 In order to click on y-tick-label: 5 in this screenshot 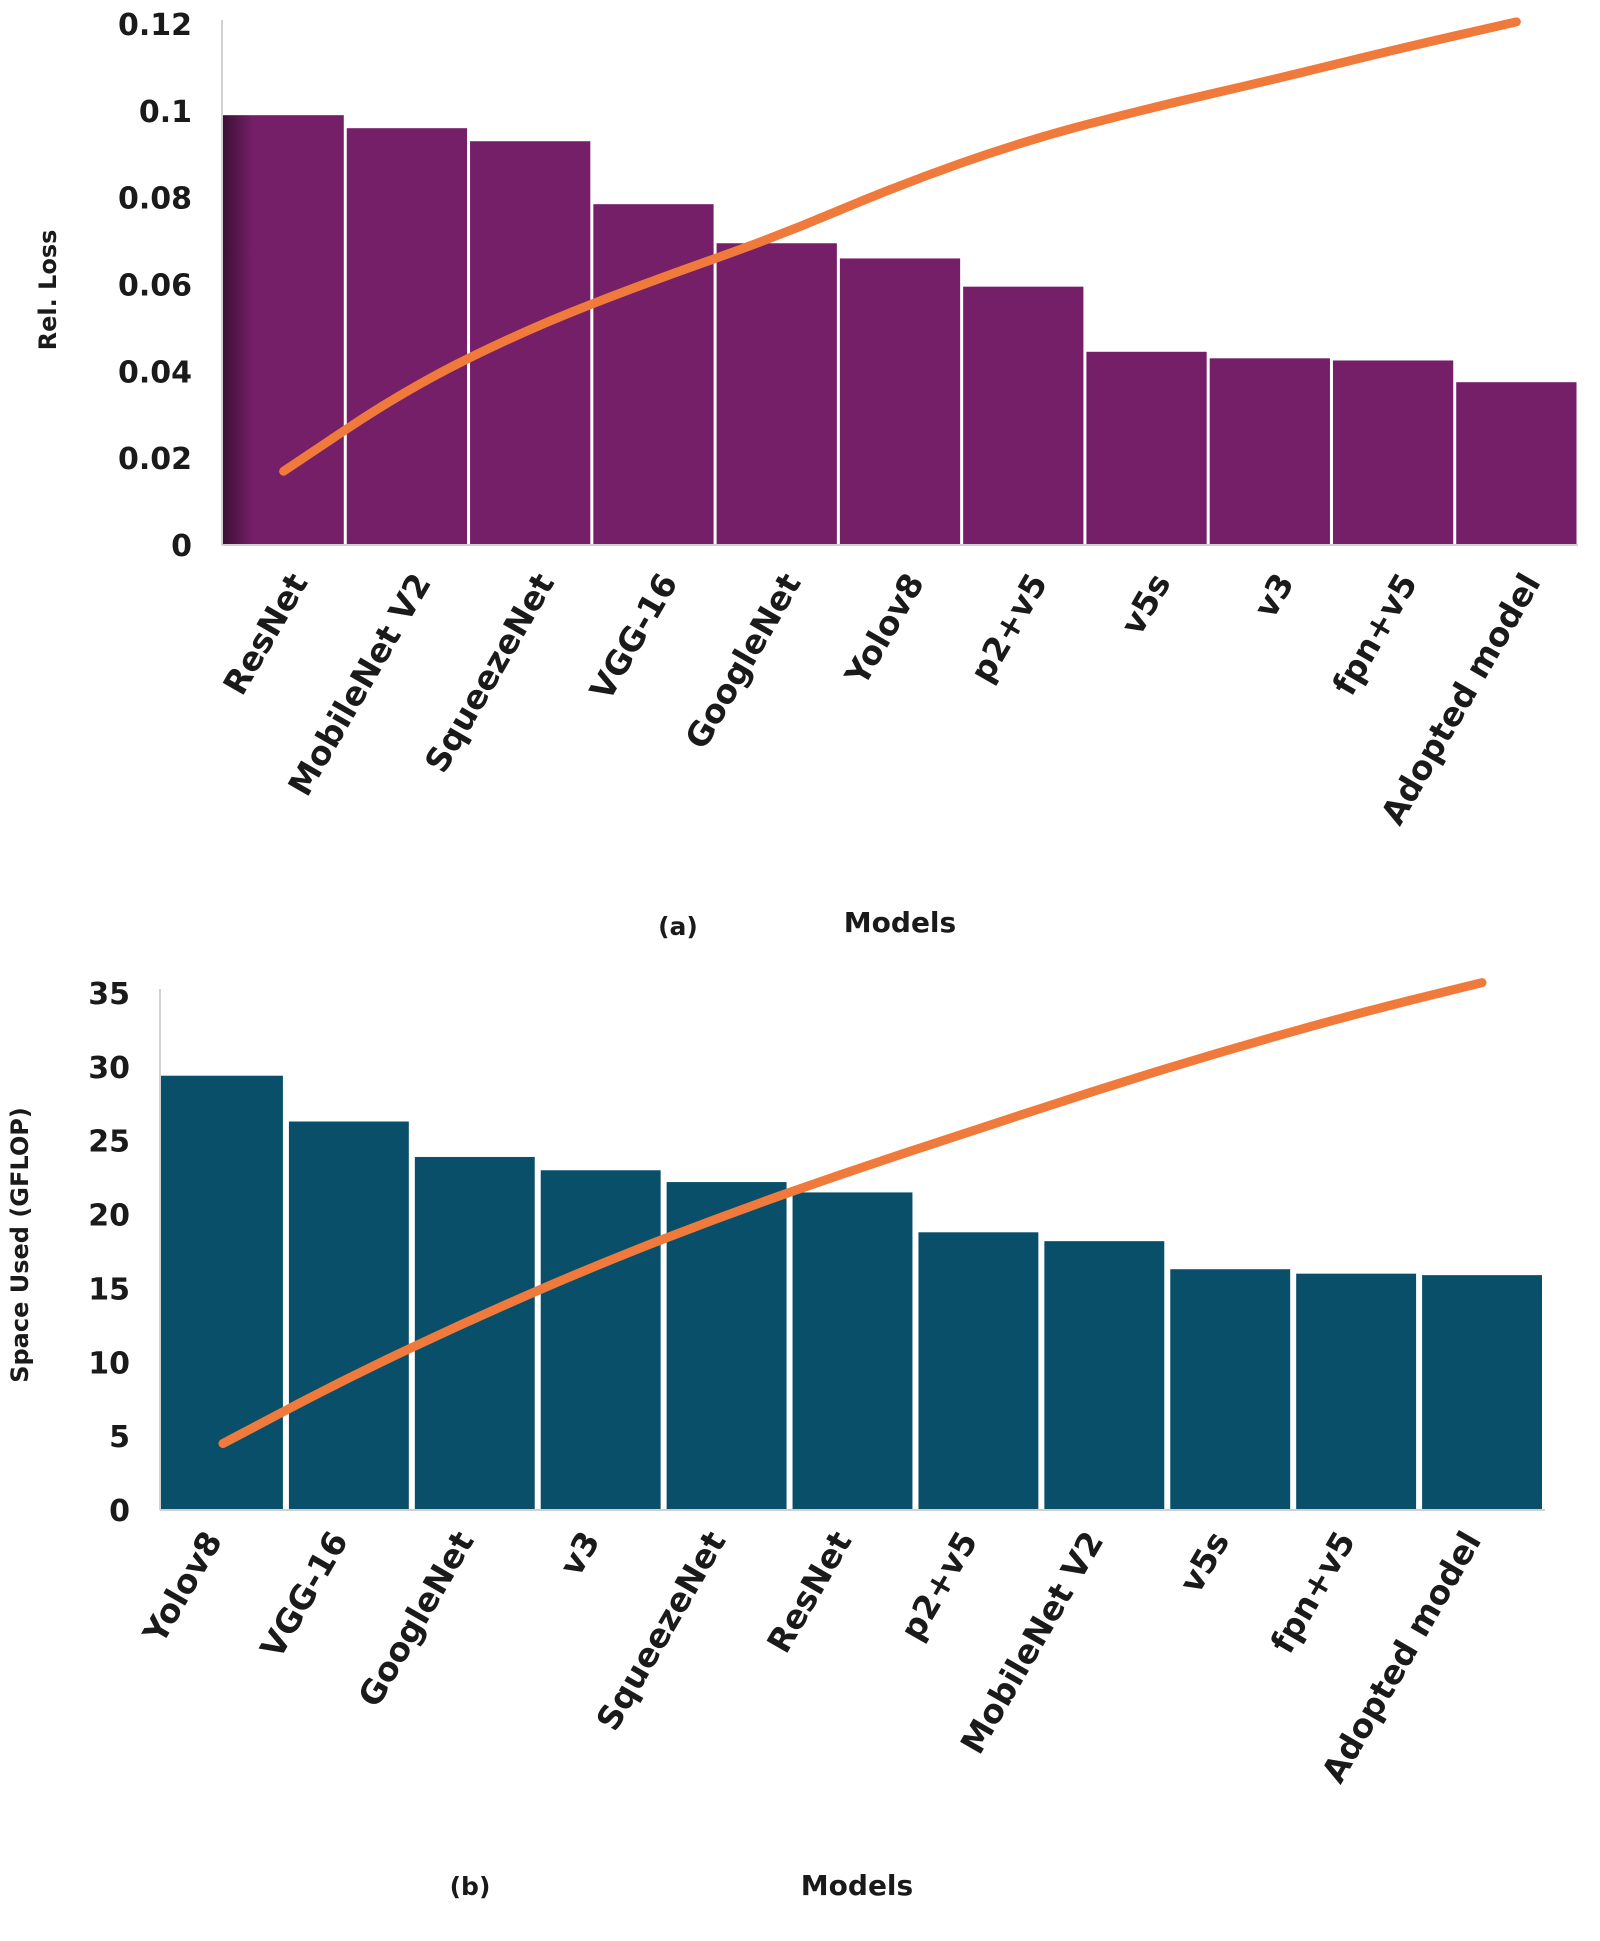, I will do `click(119, 1437)`.